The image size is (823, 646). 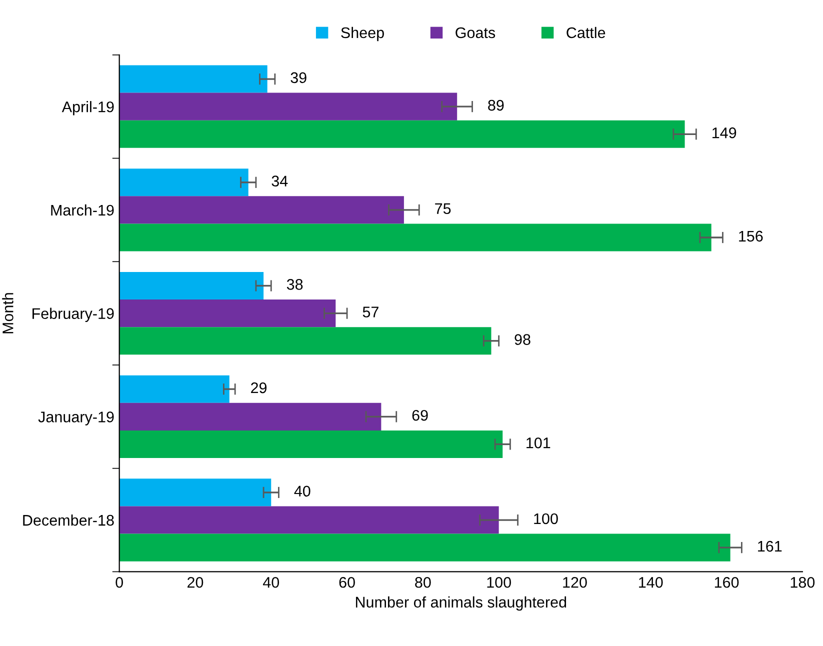 I want to click on x-tick-label: 60, so click(x=347, y=582).